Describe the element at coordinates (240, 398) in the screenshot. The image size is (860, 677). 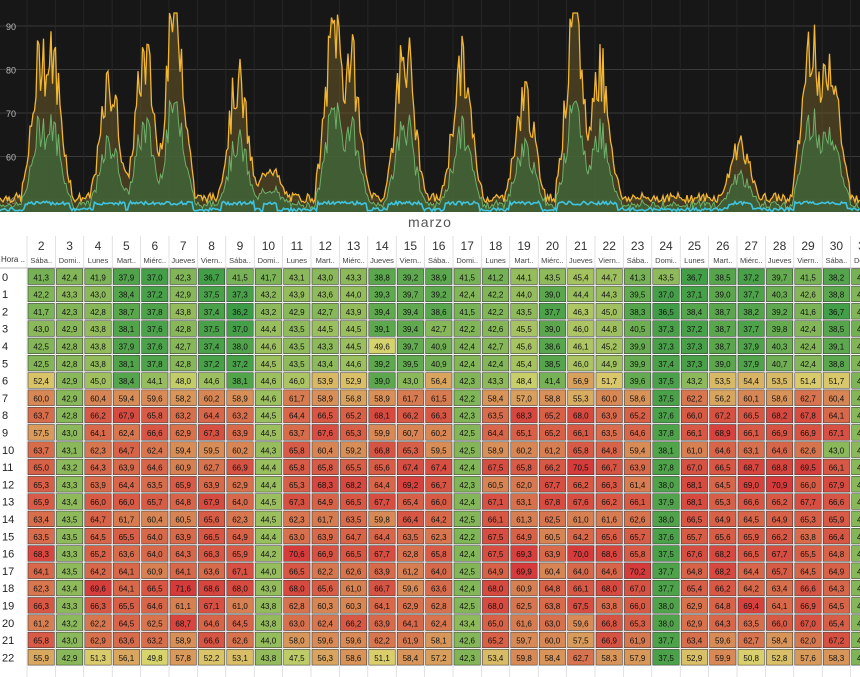
I see `heatmap-cell-label: 58,9` at that location.